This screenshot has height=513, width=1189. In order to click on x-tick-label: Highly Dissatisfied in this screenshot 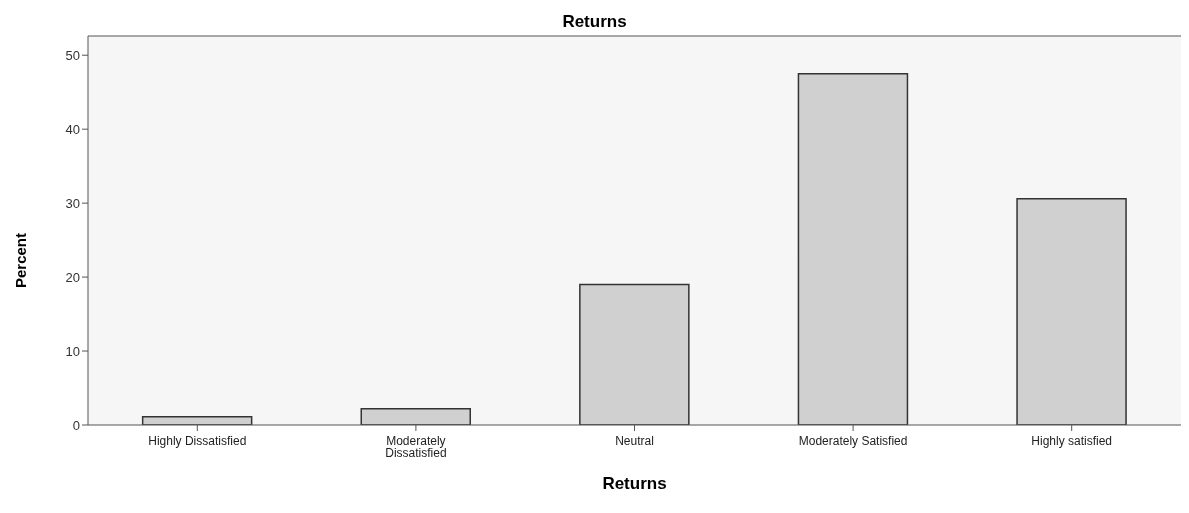, I will do `click(197, 441)`.